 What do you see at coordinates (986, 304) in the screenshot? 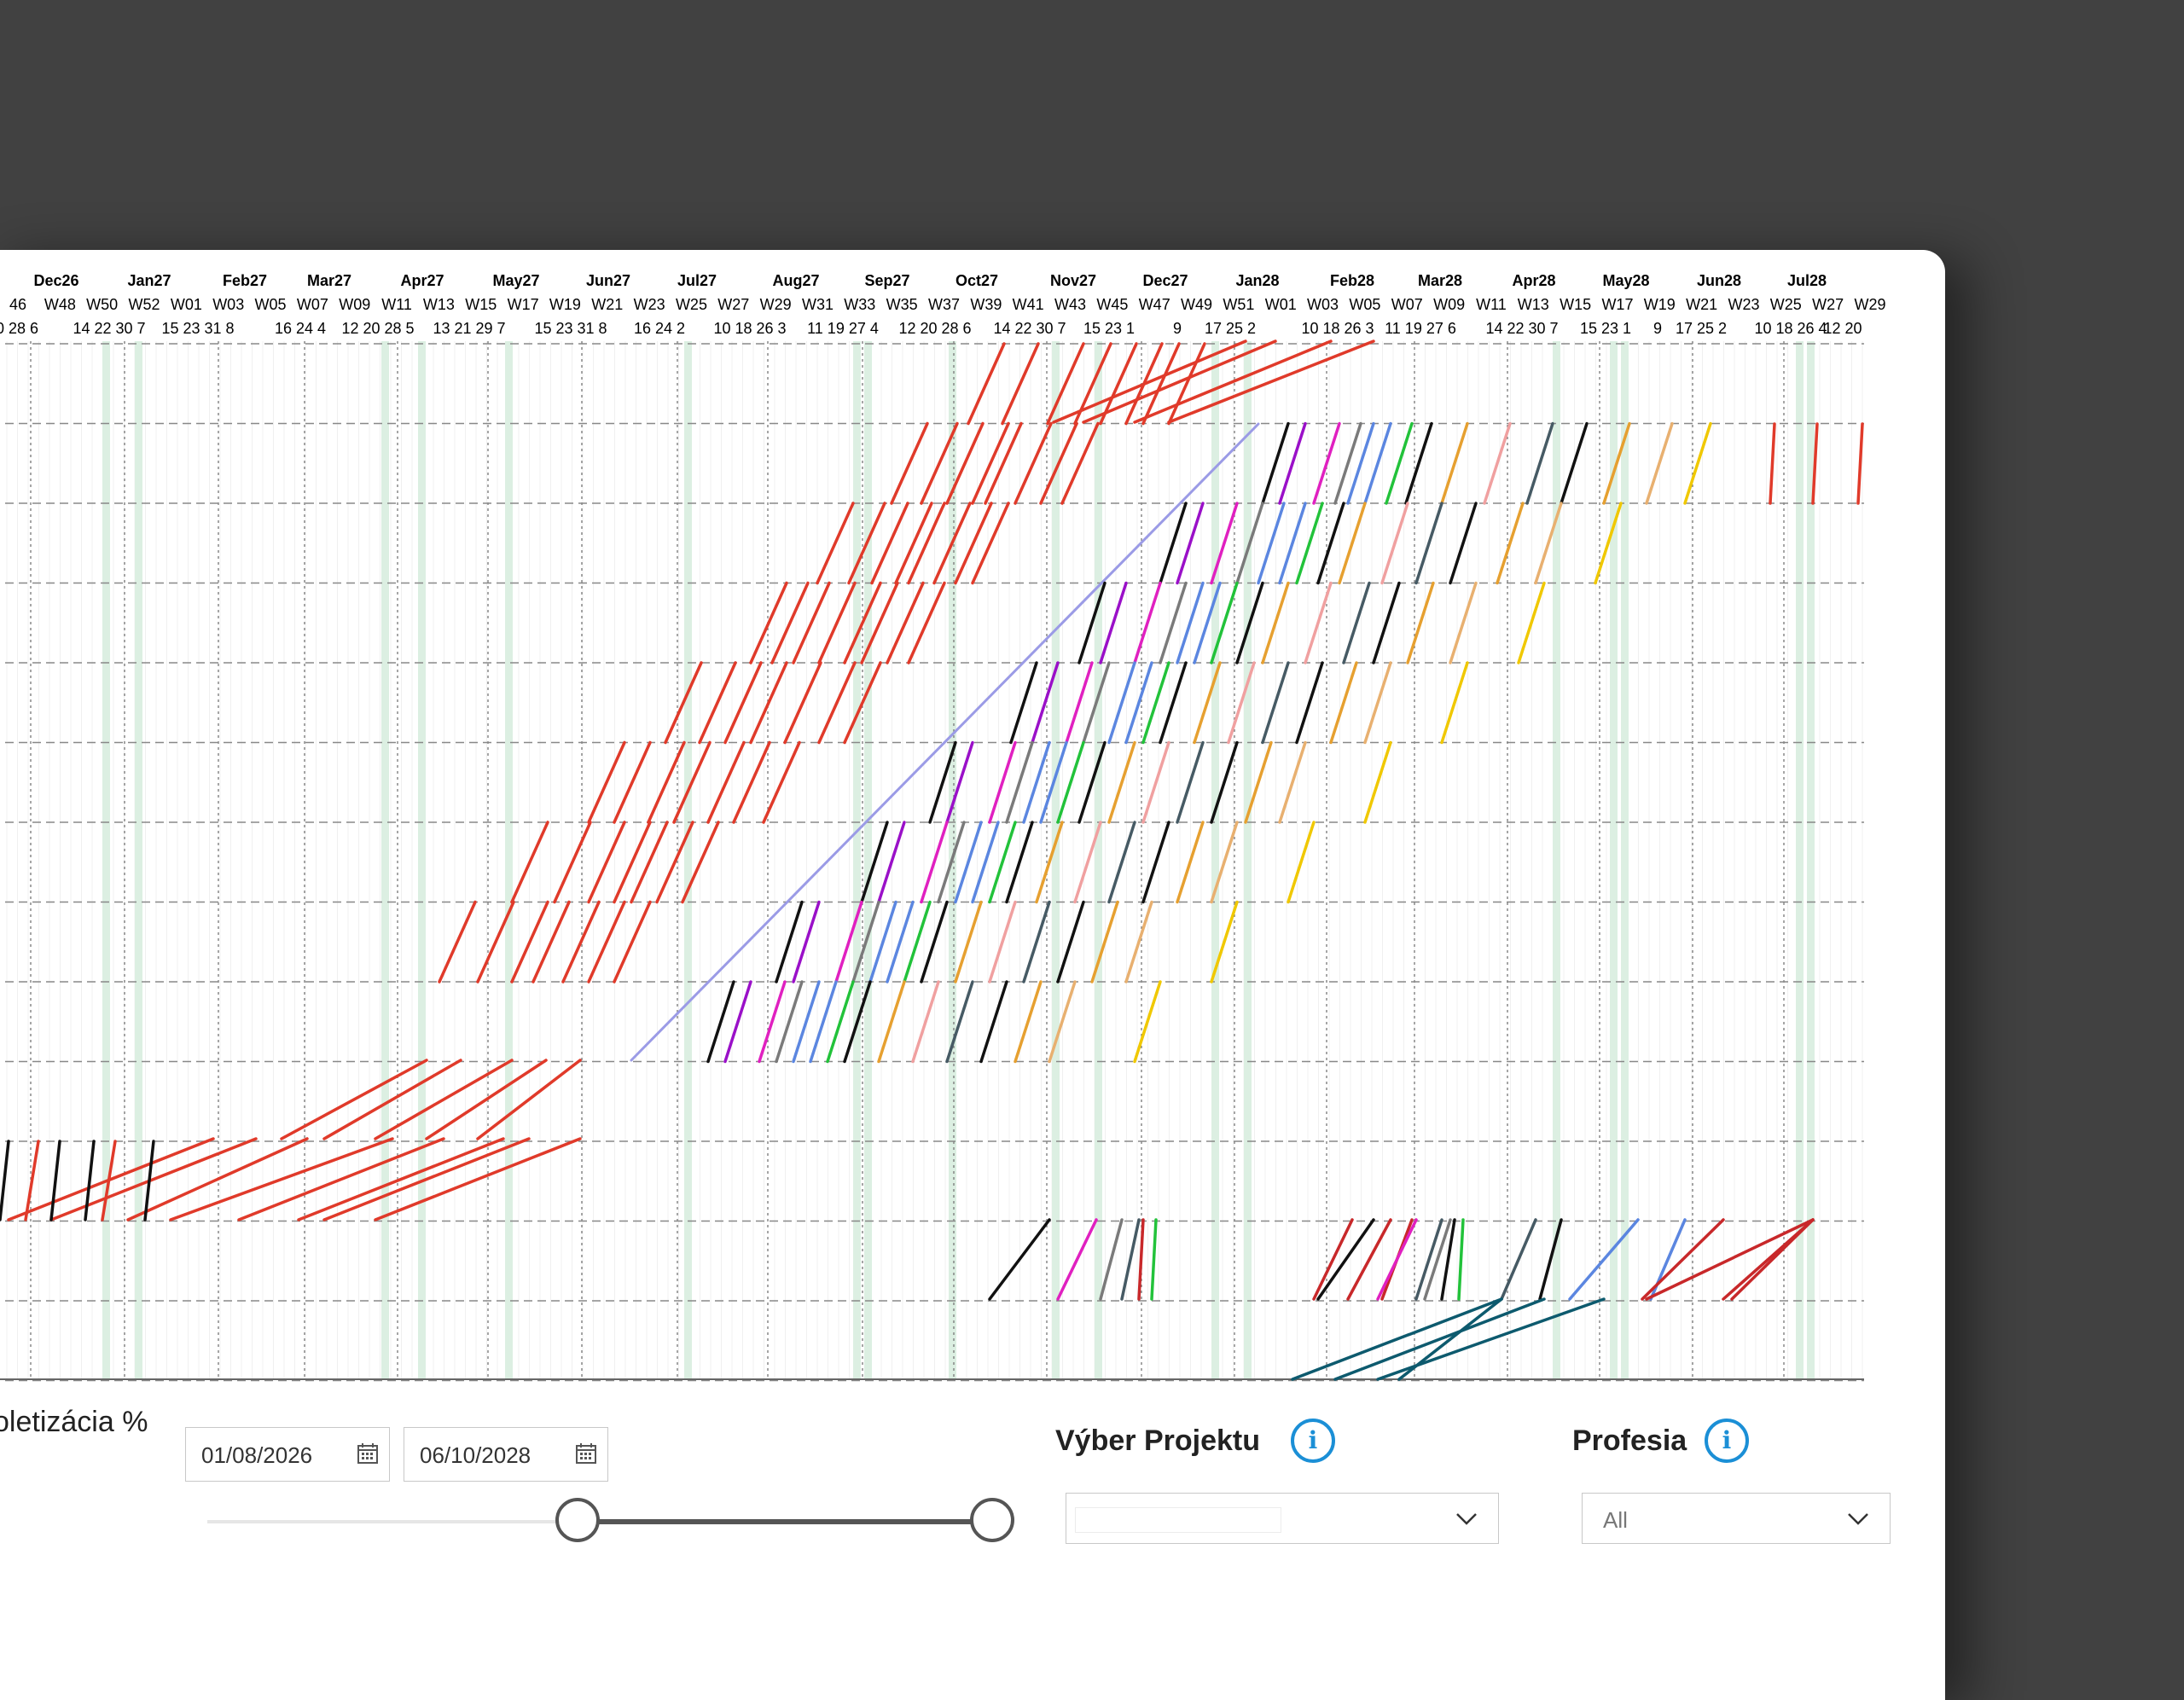
I see `week-label: W39` at bounding box center [986, 304].